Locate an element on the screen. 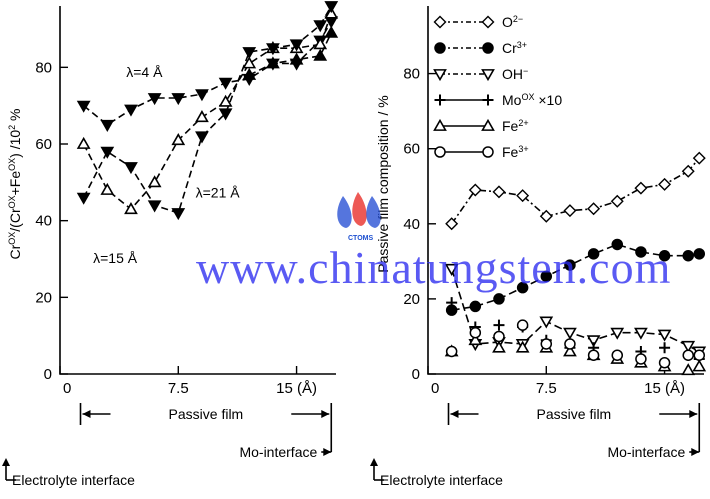  legend-label: Fe3+ is located at coordinates (515, 152).